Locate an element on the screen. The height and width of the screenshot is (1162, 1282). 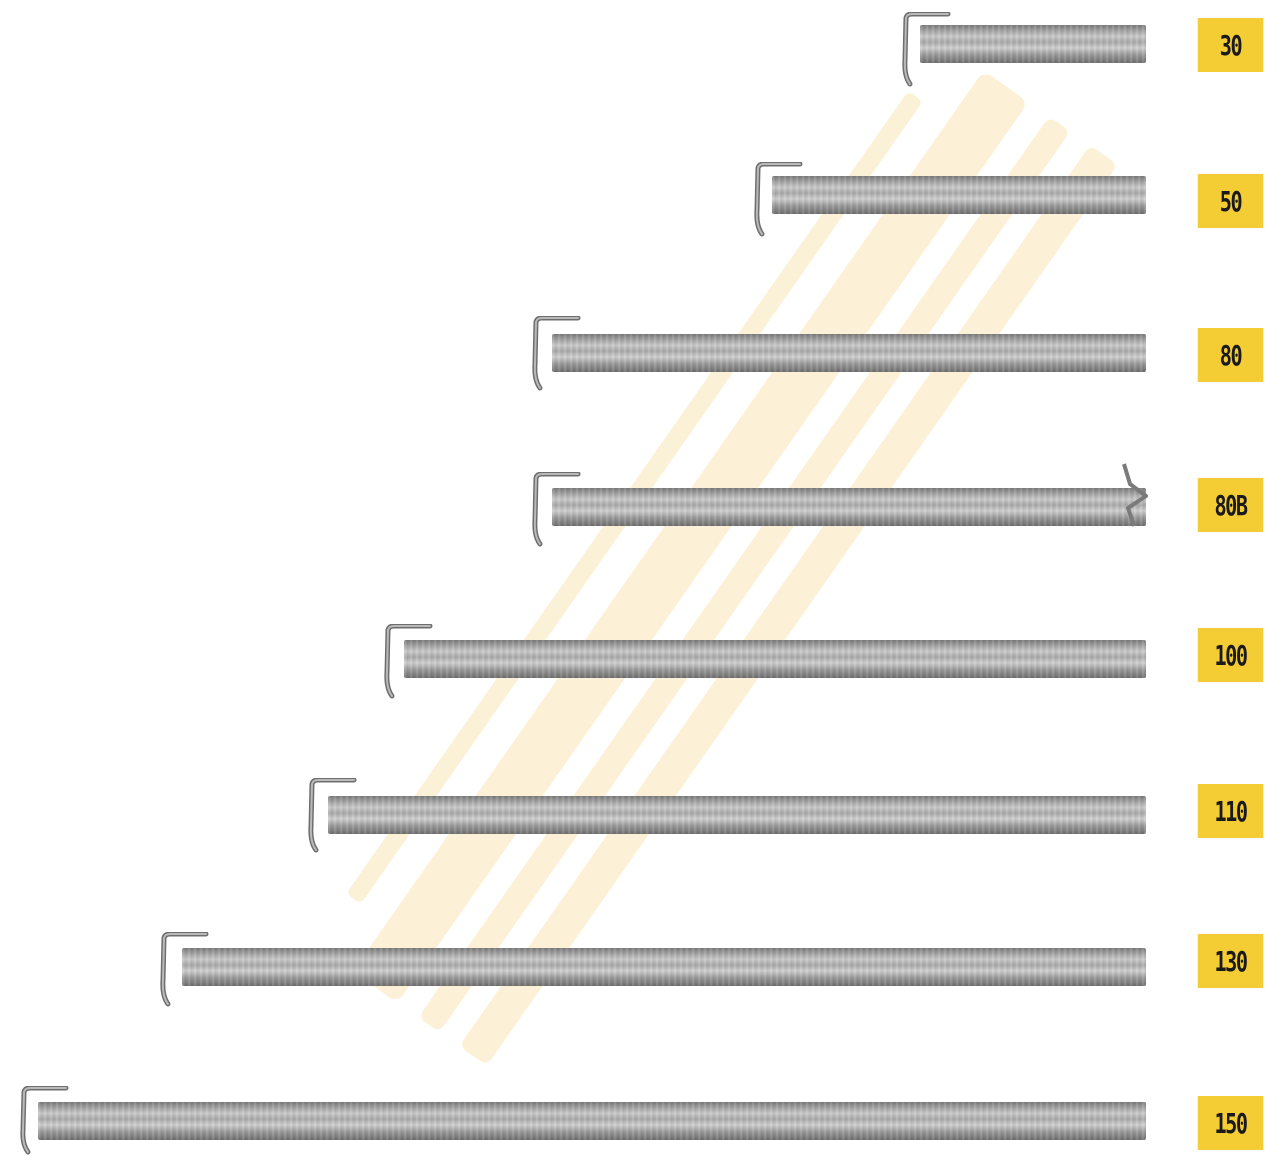
size-tag: 80B is located at coordinates (1230, 505).